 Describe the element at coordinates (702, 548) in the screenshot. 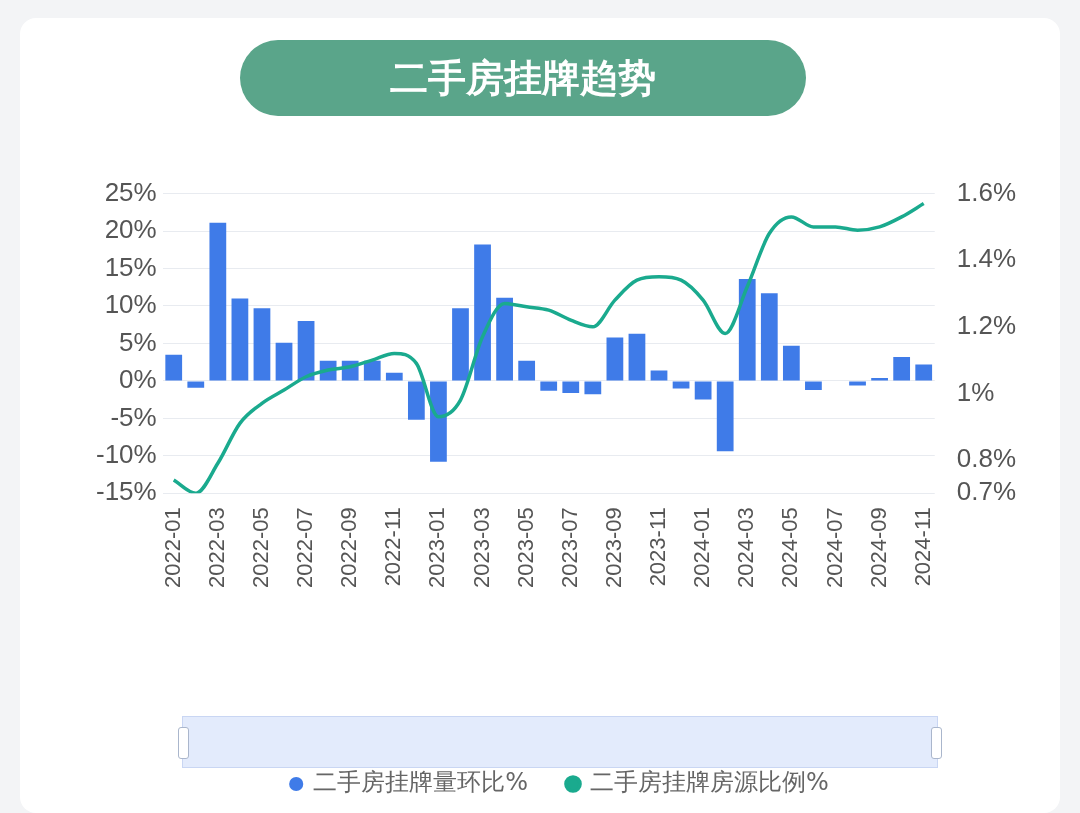

I see `x-tick-label: 2024-01` at that location.